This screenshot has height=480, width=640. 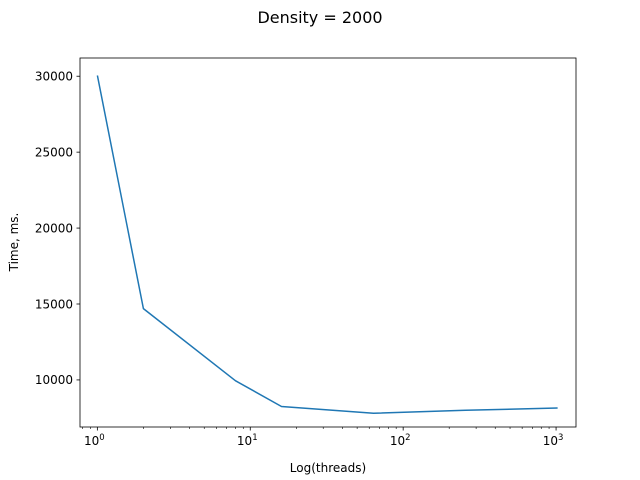 I want to click on y-tick-label: 30000, so click(x=54, y=77).